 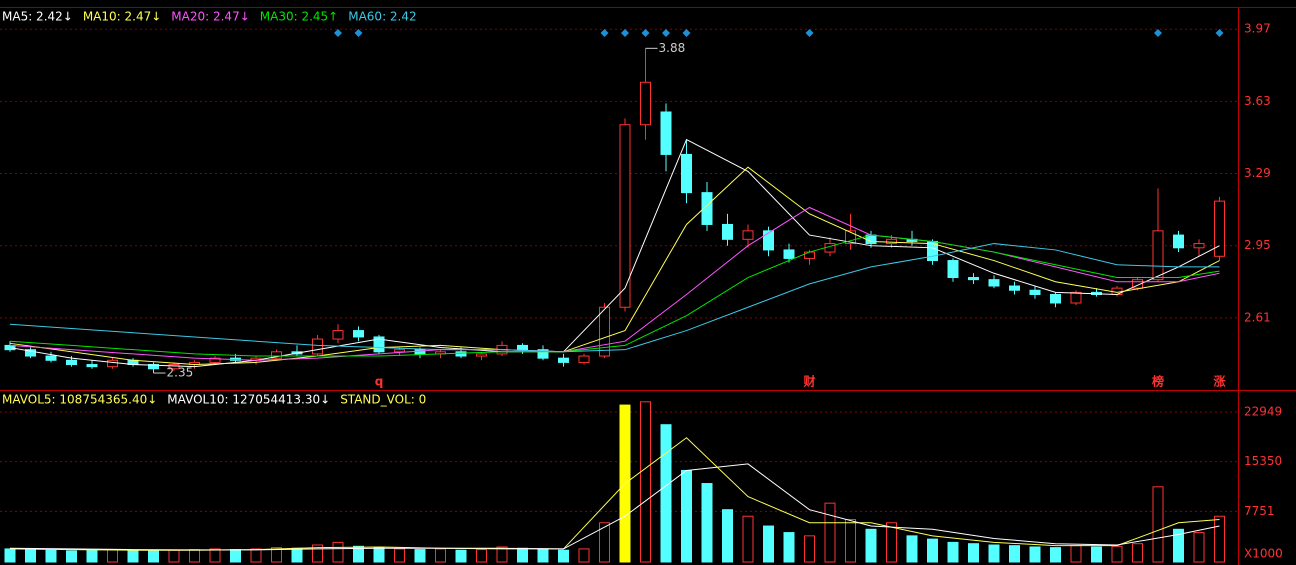 What do you see at coordinates (382, 17) in the screenshot?
I see `legend-entry: MA60: 2.42` at bounding box center [382, 17].